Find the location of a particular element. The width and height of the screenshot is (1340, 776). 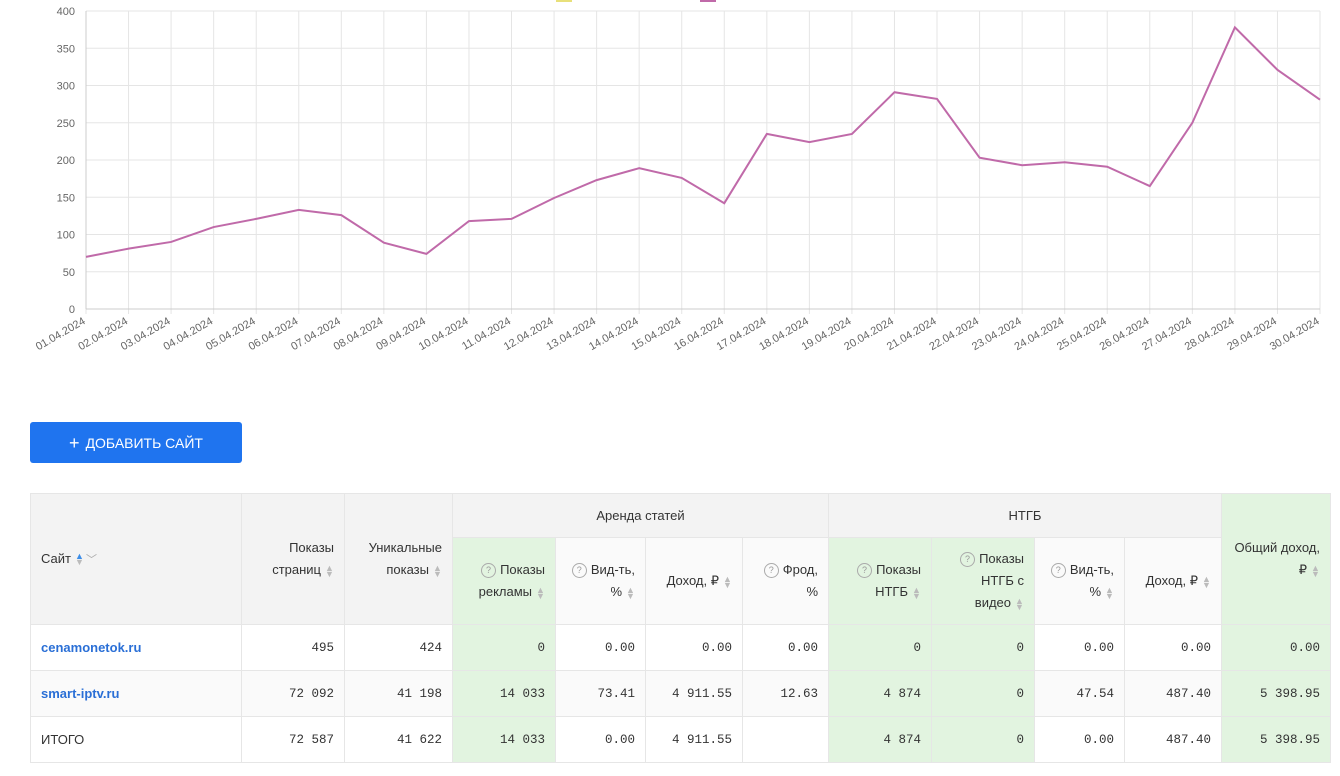

table-cell: 47.54 is located at coordinates (1079, 693).